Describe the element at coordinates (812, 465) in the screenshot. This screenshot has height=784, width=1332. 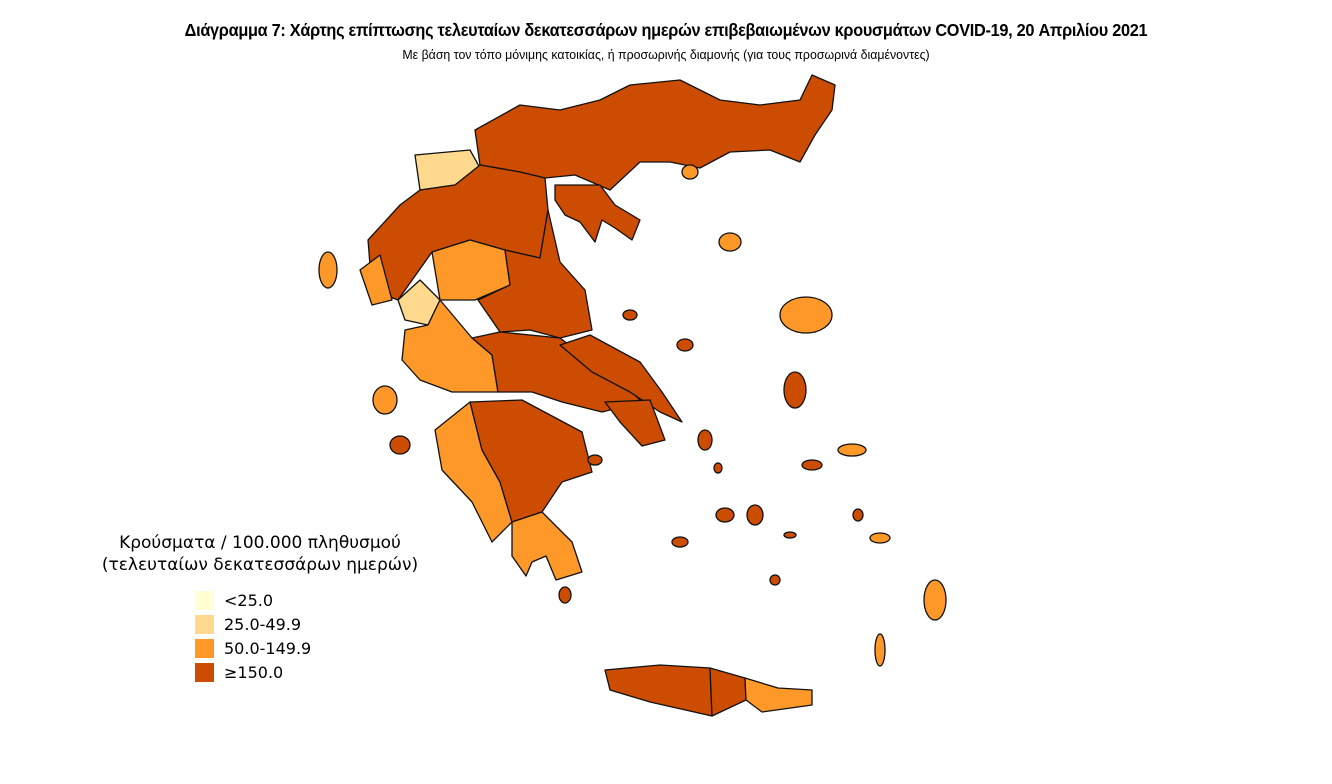
I see `island-ikaria` at that location.